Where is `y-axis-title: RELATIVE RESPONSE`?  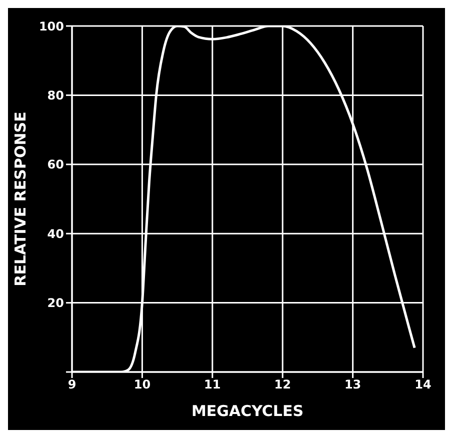 y-axis-title: RELATIVE RESPONSE is located at coordinates (20, 199).